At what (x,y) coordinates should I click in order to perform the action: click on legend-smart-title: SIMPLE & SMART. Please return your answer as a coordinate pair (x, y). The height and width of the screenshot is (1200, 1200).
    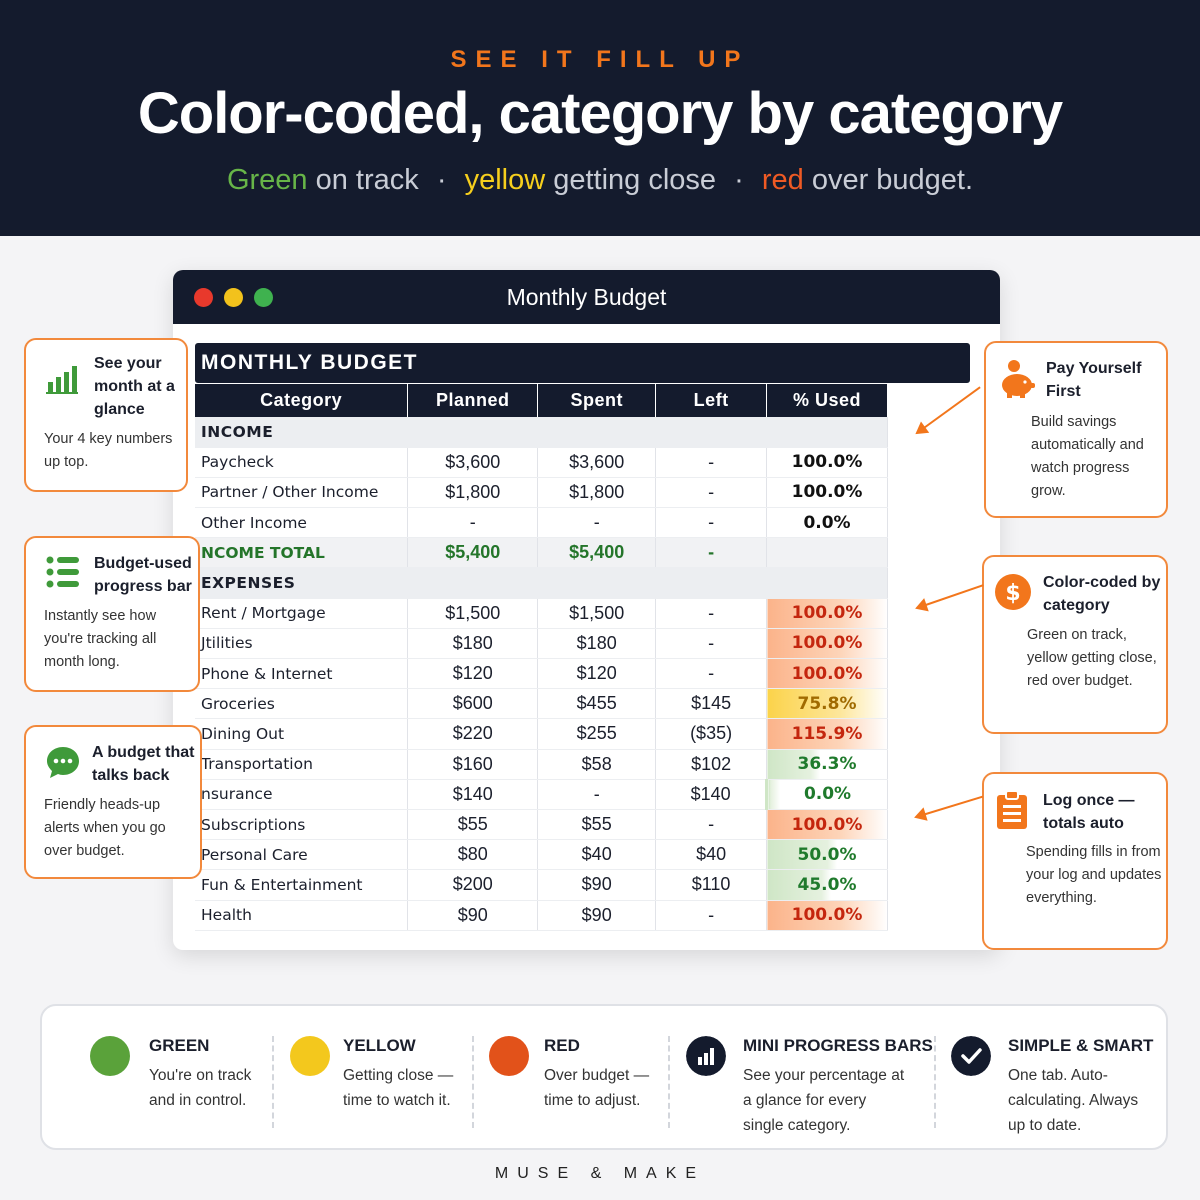
    Looking at the image, I should click on (1081, 1045).